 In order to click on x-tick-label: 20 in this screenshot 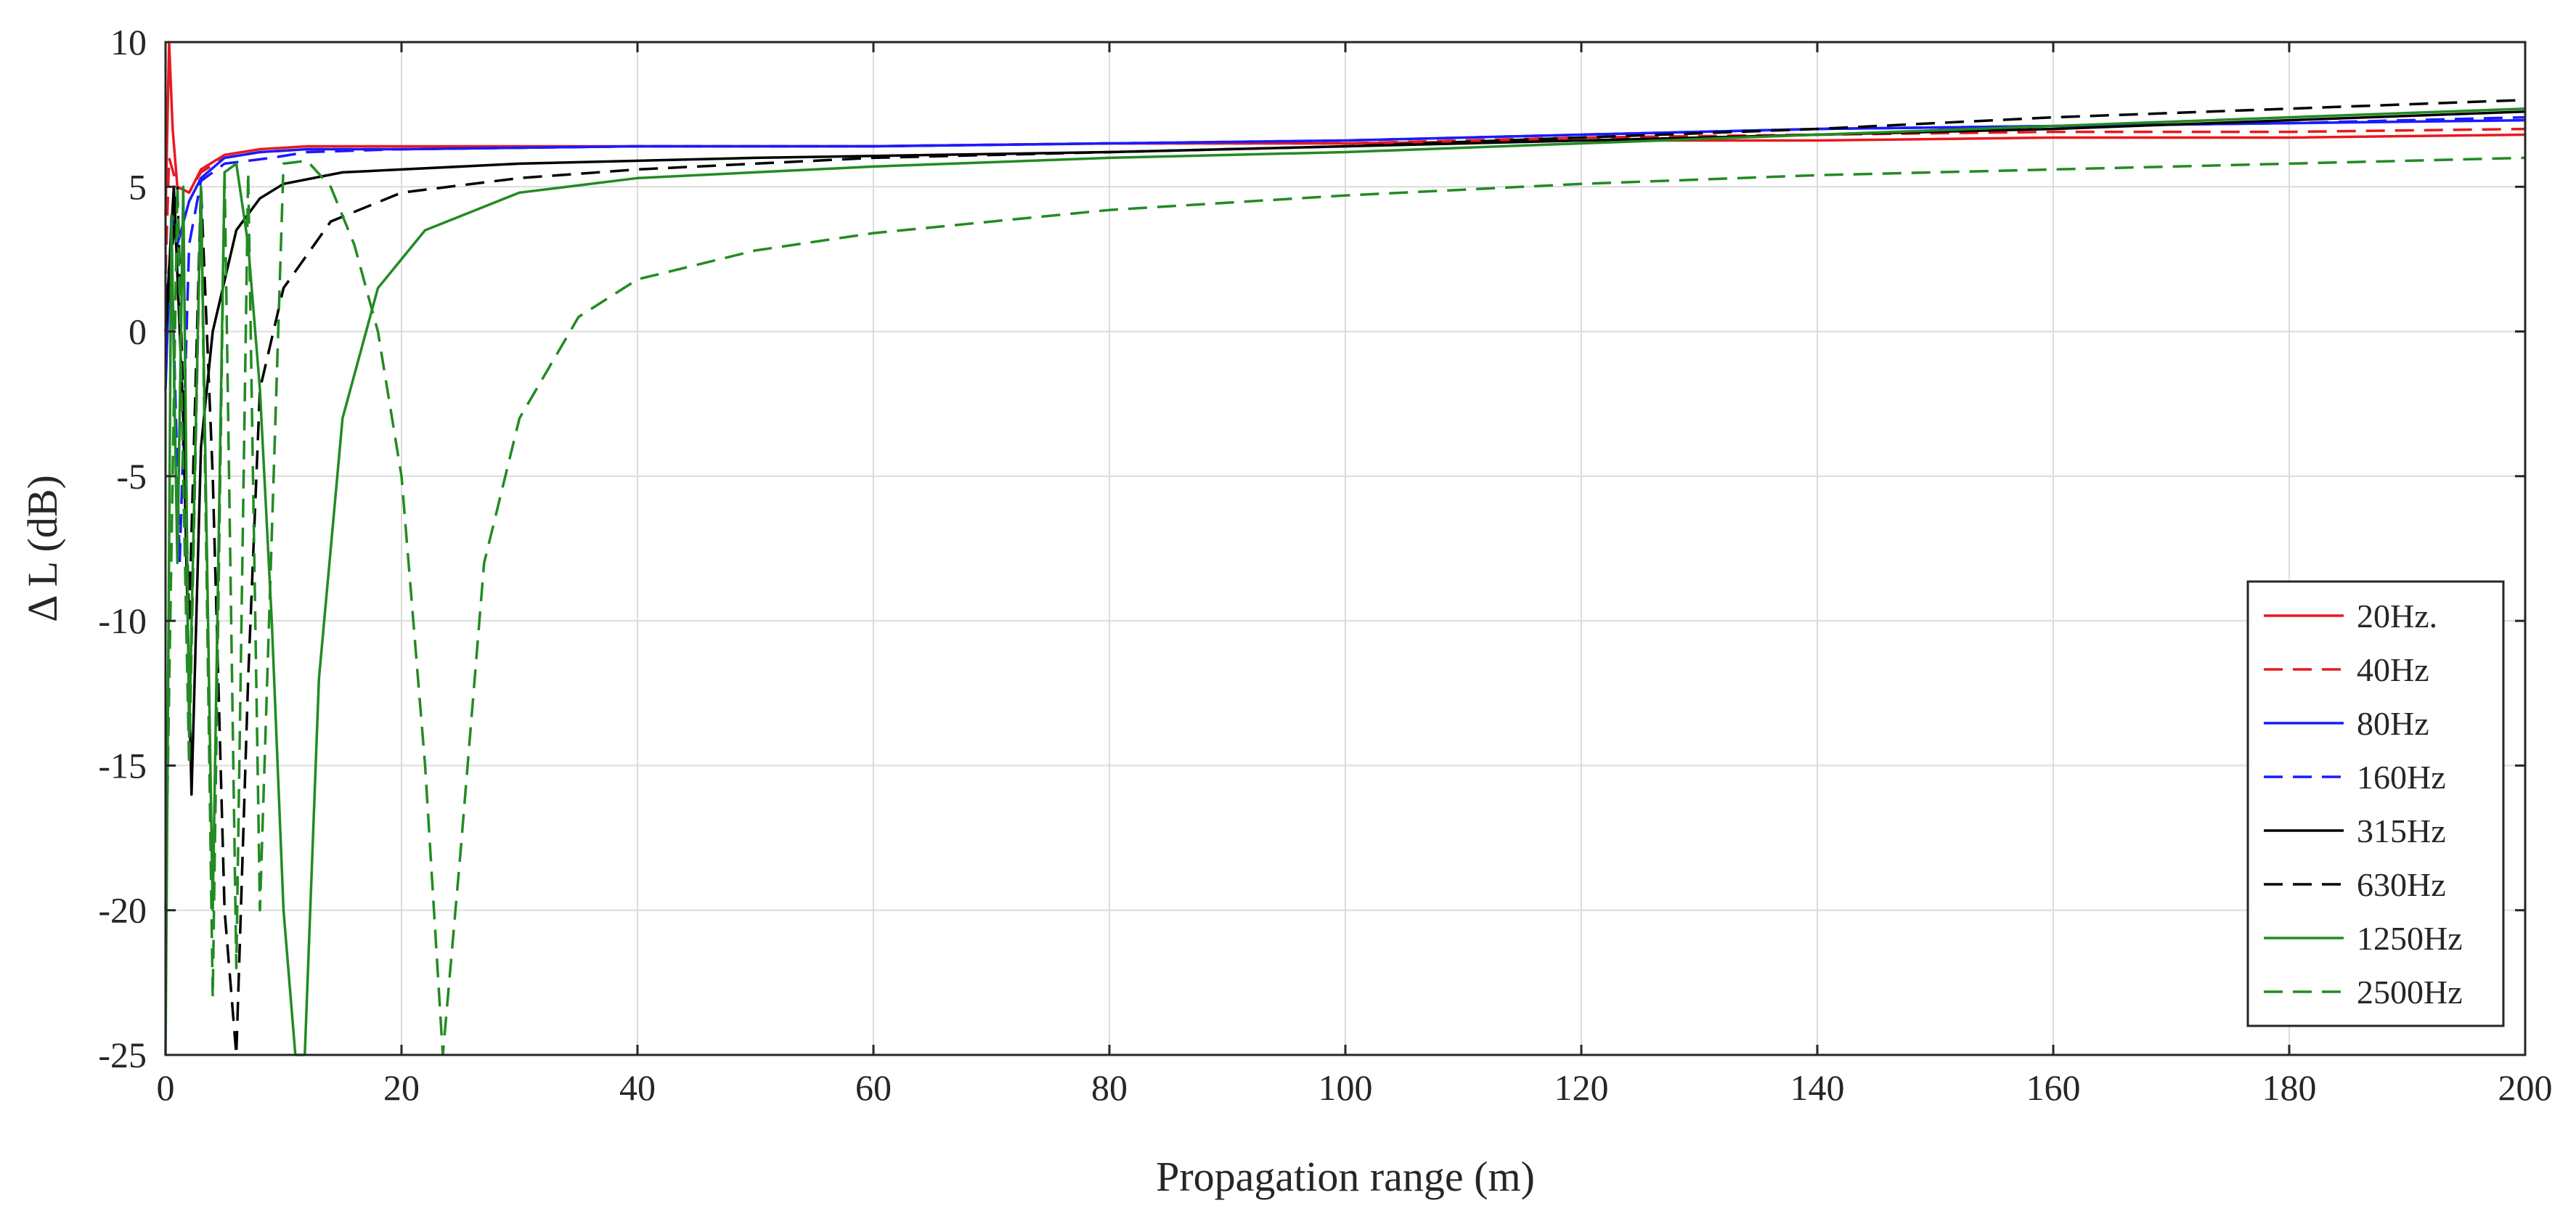, I will do `click(401, 1087)`.